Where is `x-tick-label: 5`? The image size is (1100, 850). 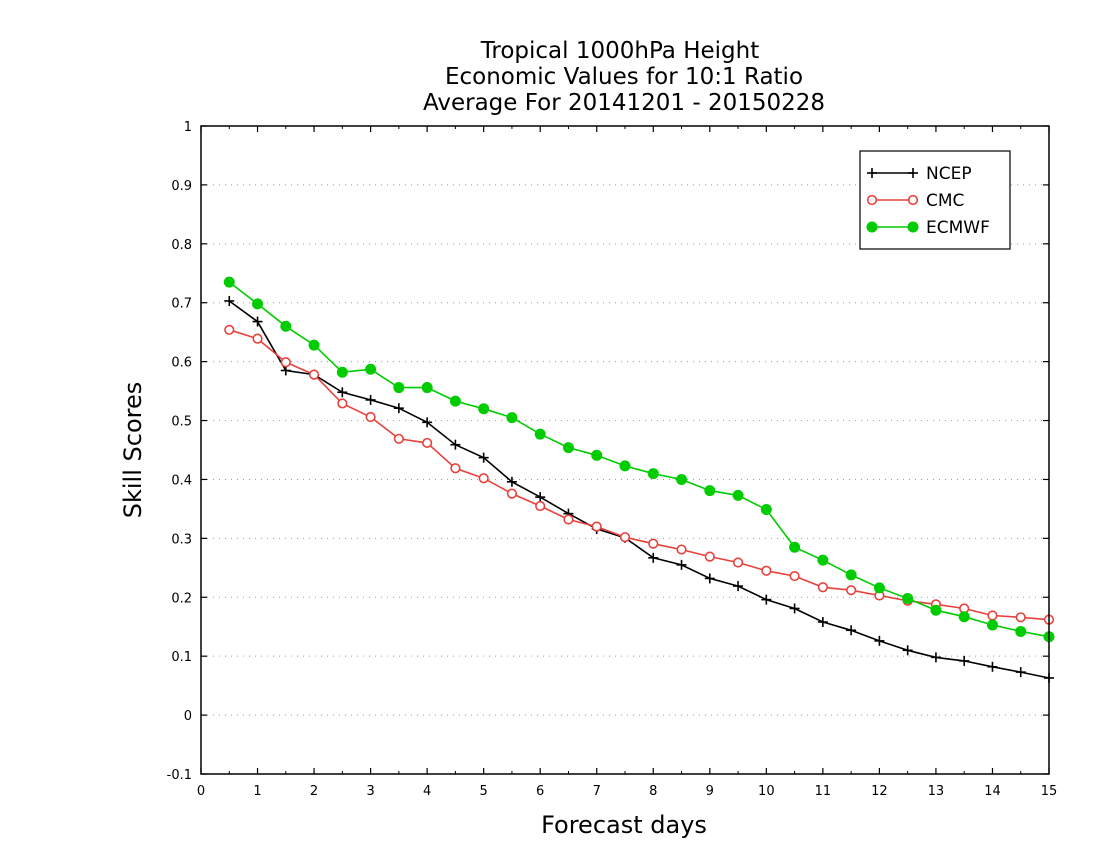
x-tick-label: 5 is located at coordinates (484, 791).